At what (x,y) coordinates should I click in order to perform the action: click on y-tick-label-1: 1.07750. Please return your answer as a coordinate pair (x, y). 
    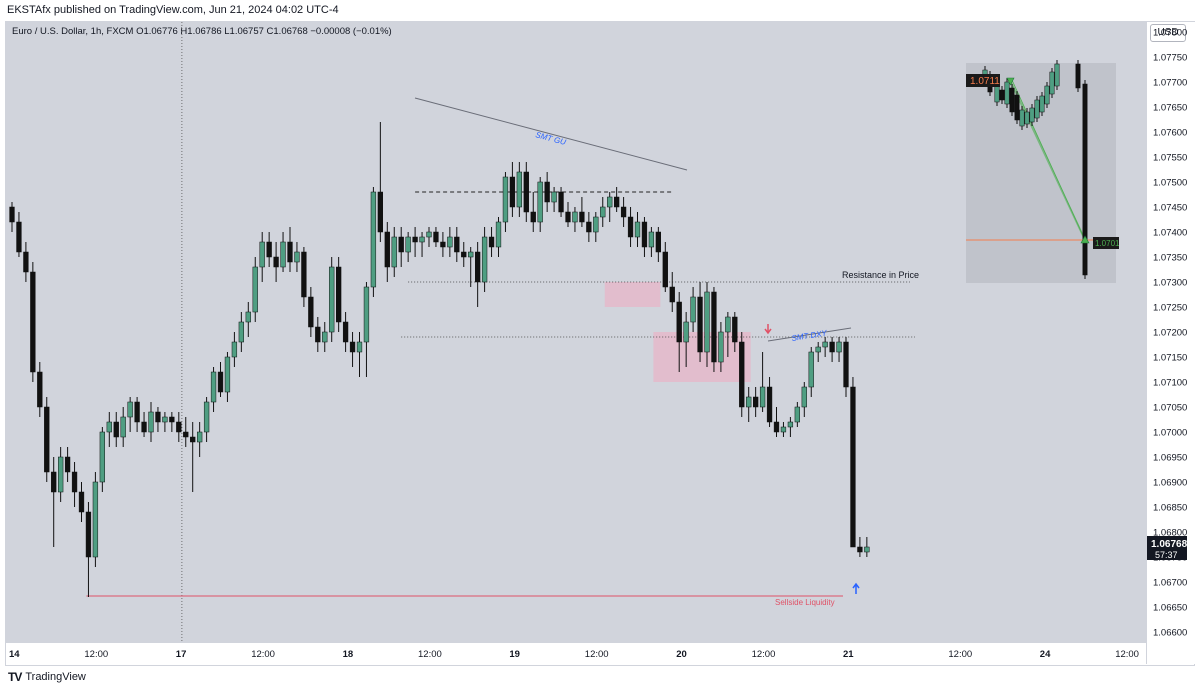
    Looking at the image, I should click on (1170, 58).